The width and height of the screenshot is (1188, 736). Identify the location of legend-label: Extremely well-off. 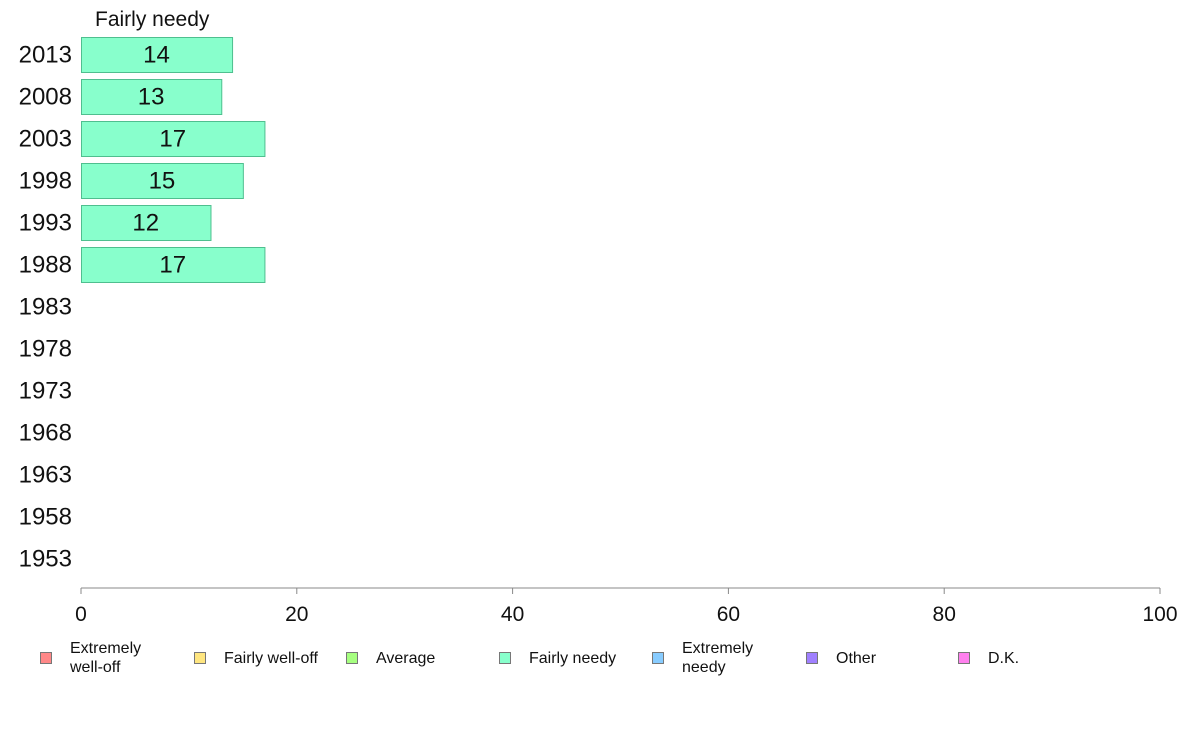
(106, 658).